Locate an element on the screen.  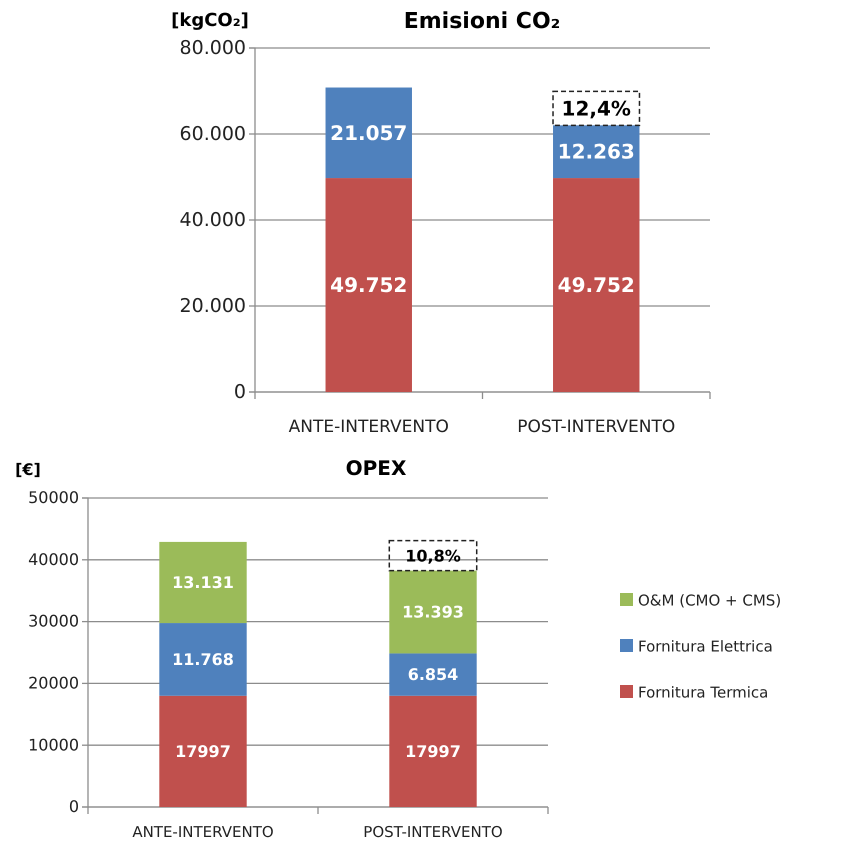
chart-title: Emisioni CO₂ is located at coordinates (482, 21).